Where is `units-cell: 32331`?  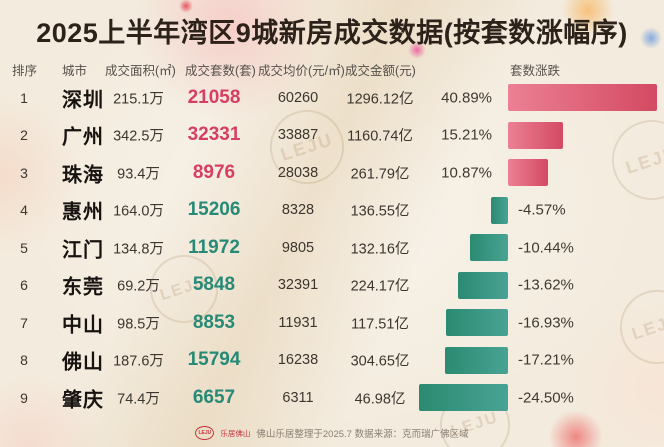
units-cell: 32331 is located at coordinates (214, 135).